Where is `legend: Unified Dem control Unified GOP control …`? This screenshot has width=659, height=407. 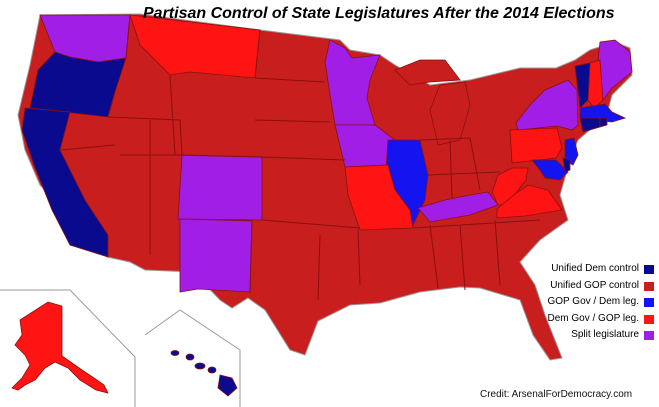
legend: Unified Dem control Unified GOP control … is located at coordinates (591, 303).